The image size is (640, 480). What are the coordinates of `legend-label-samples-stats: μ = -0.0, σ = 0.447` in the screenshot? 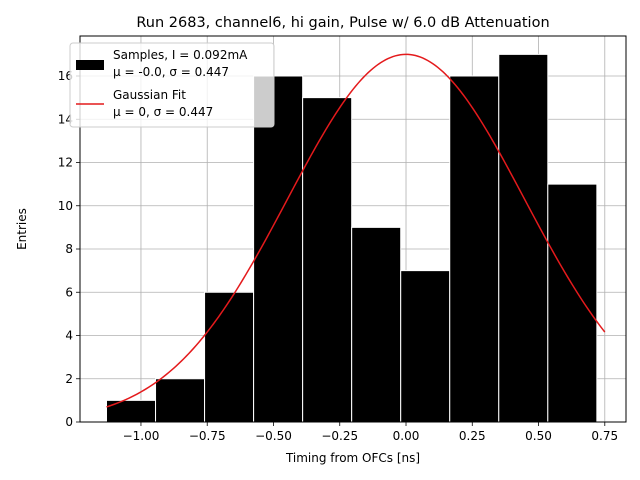 It's located at (171, 72).